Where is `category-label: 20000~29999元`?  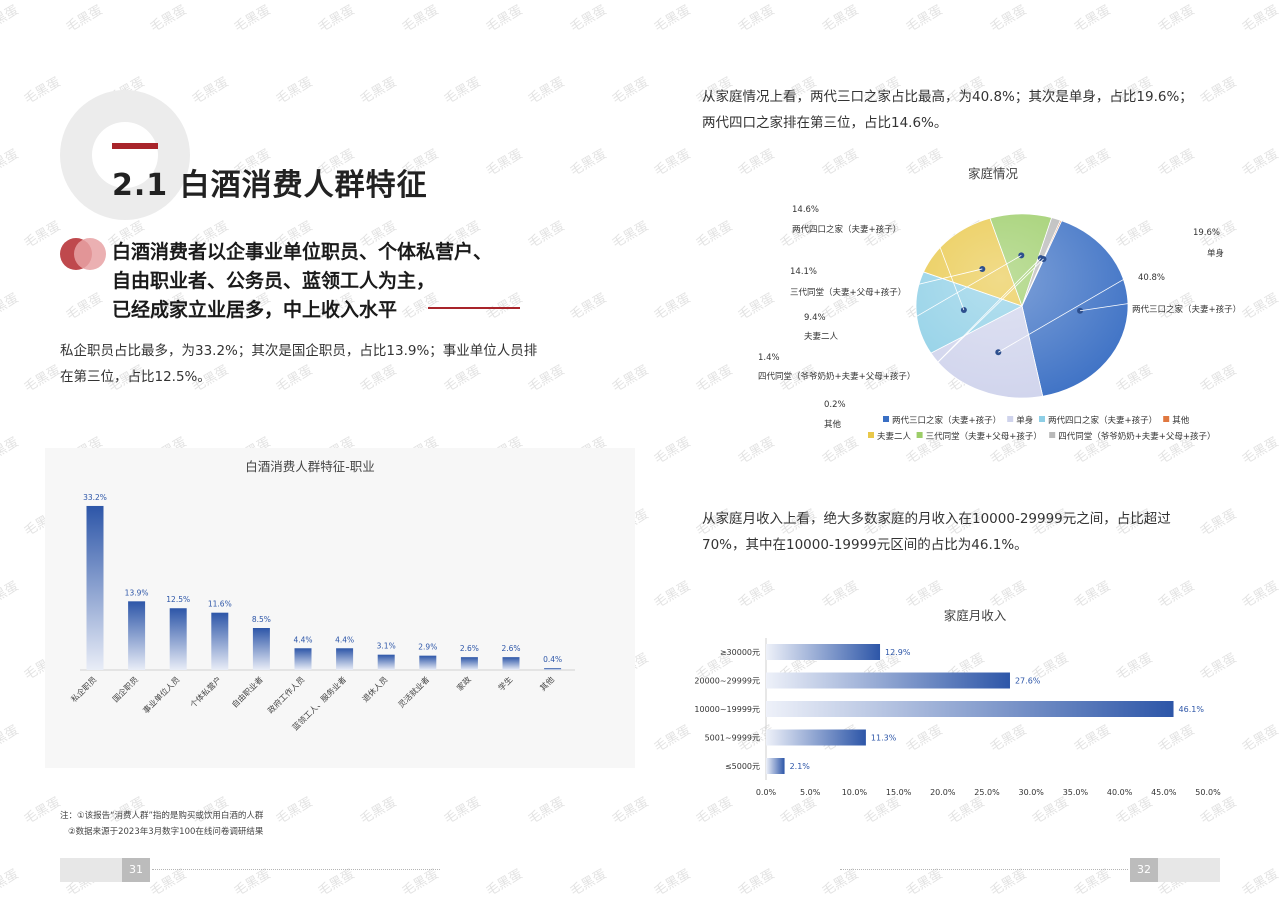
category-label: 20000~29999元 is located at coordinates (727, 681).